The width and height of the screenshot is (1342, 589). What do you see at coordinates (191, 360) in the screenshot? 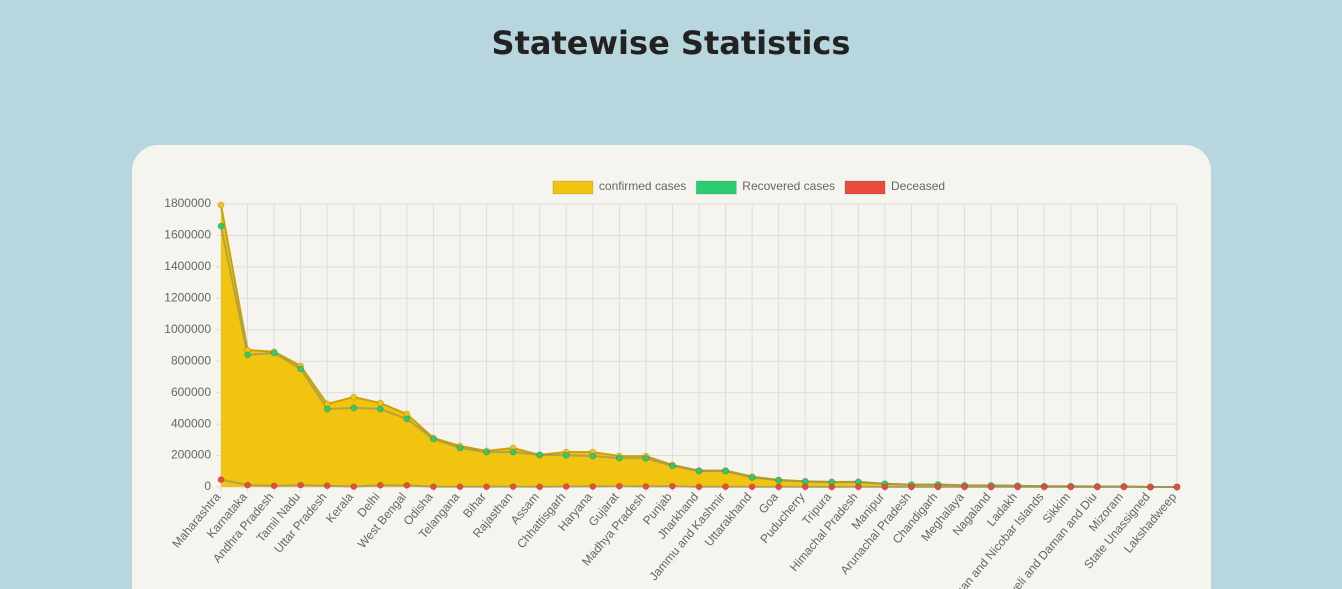
I see `y-tick-label: 800000` at bounding box center [191, 360].